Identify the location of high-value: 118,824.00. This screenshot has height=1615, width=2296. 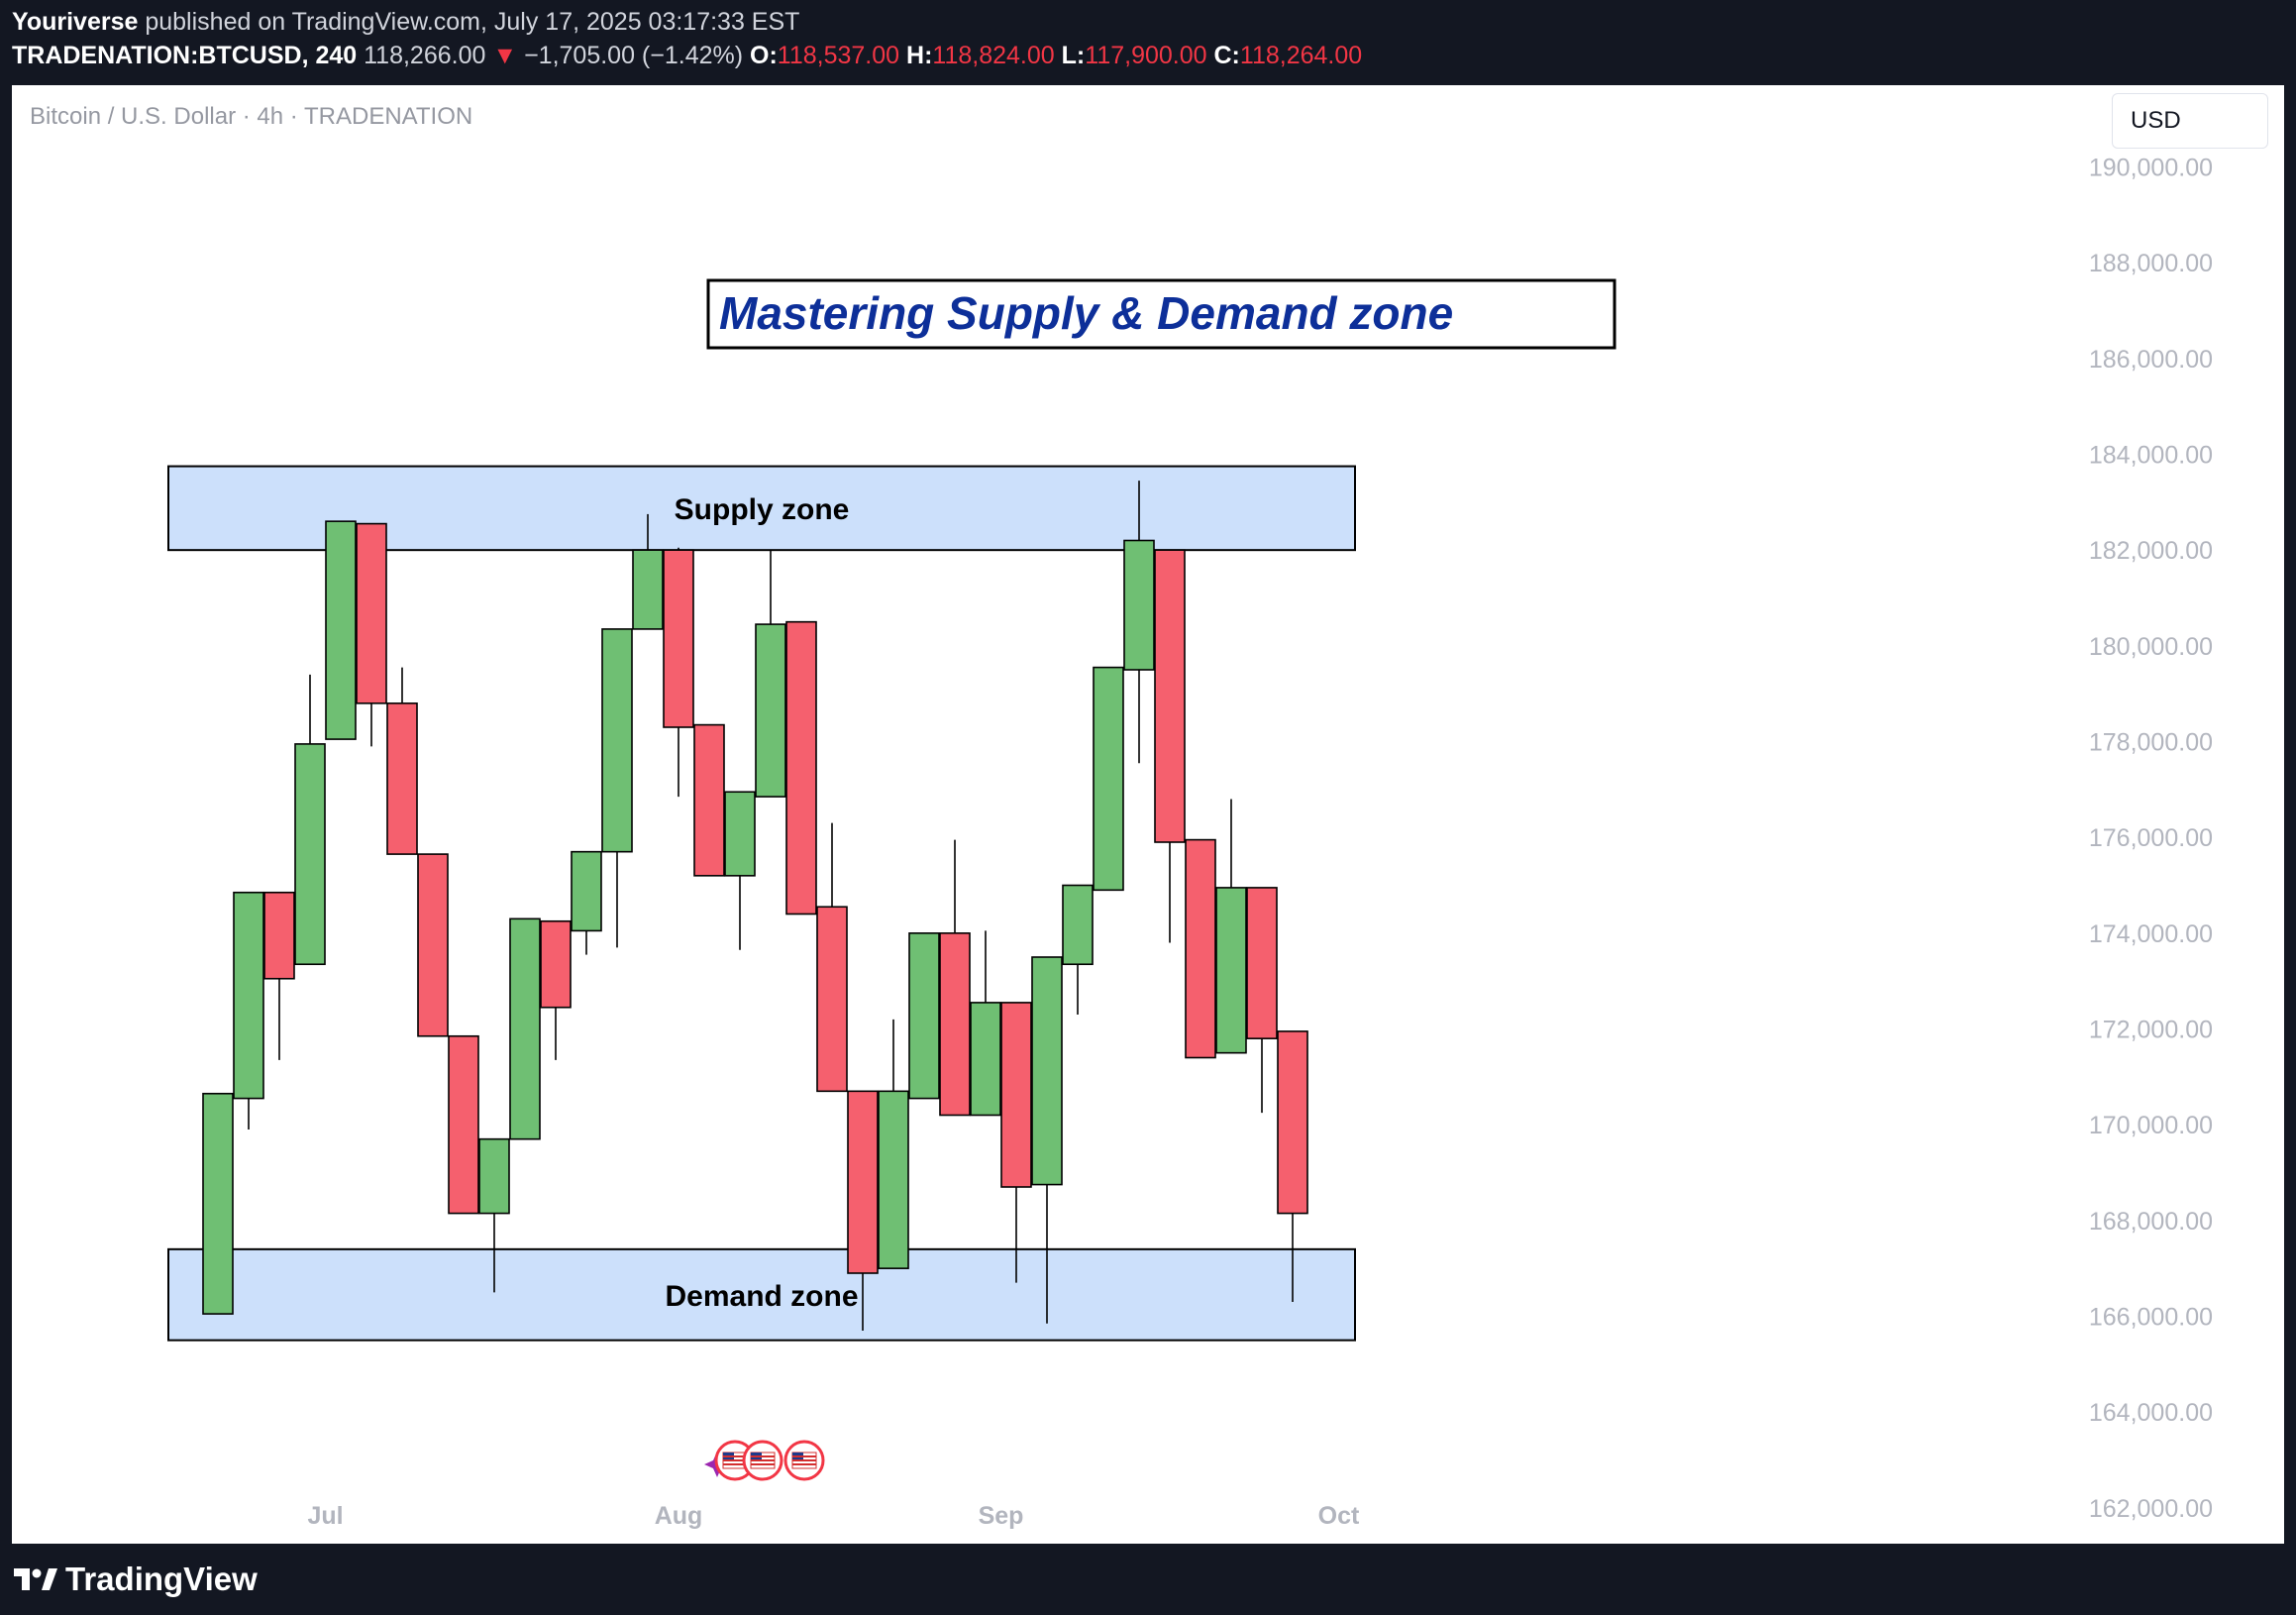
(993, 56).